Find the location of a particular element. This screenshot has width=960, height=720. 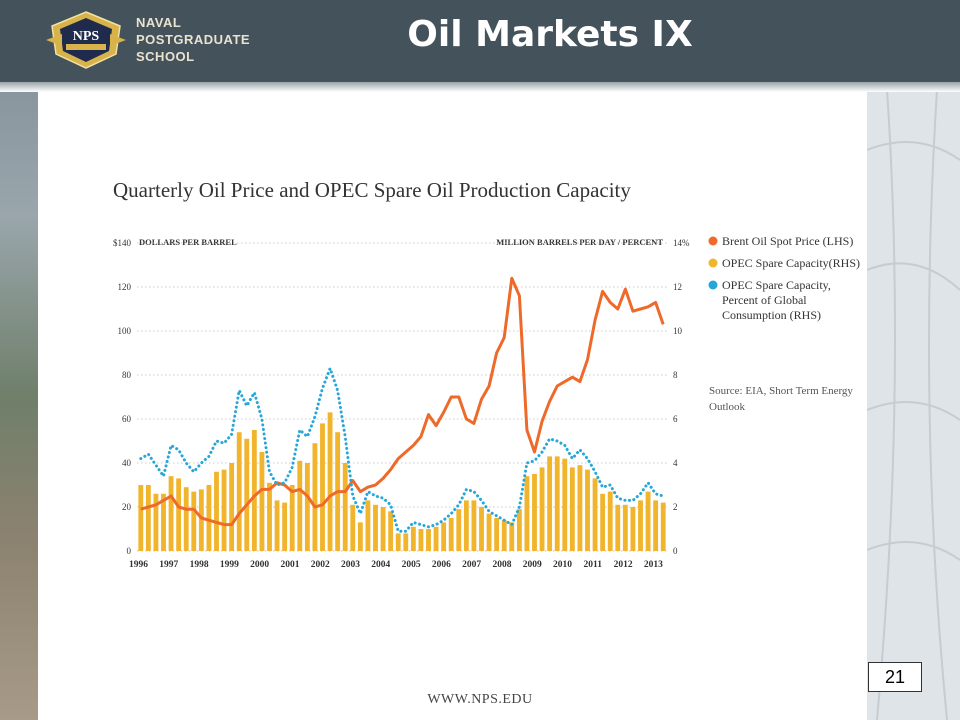

right-tick-label: 2 is located at coordinates (675, 507).